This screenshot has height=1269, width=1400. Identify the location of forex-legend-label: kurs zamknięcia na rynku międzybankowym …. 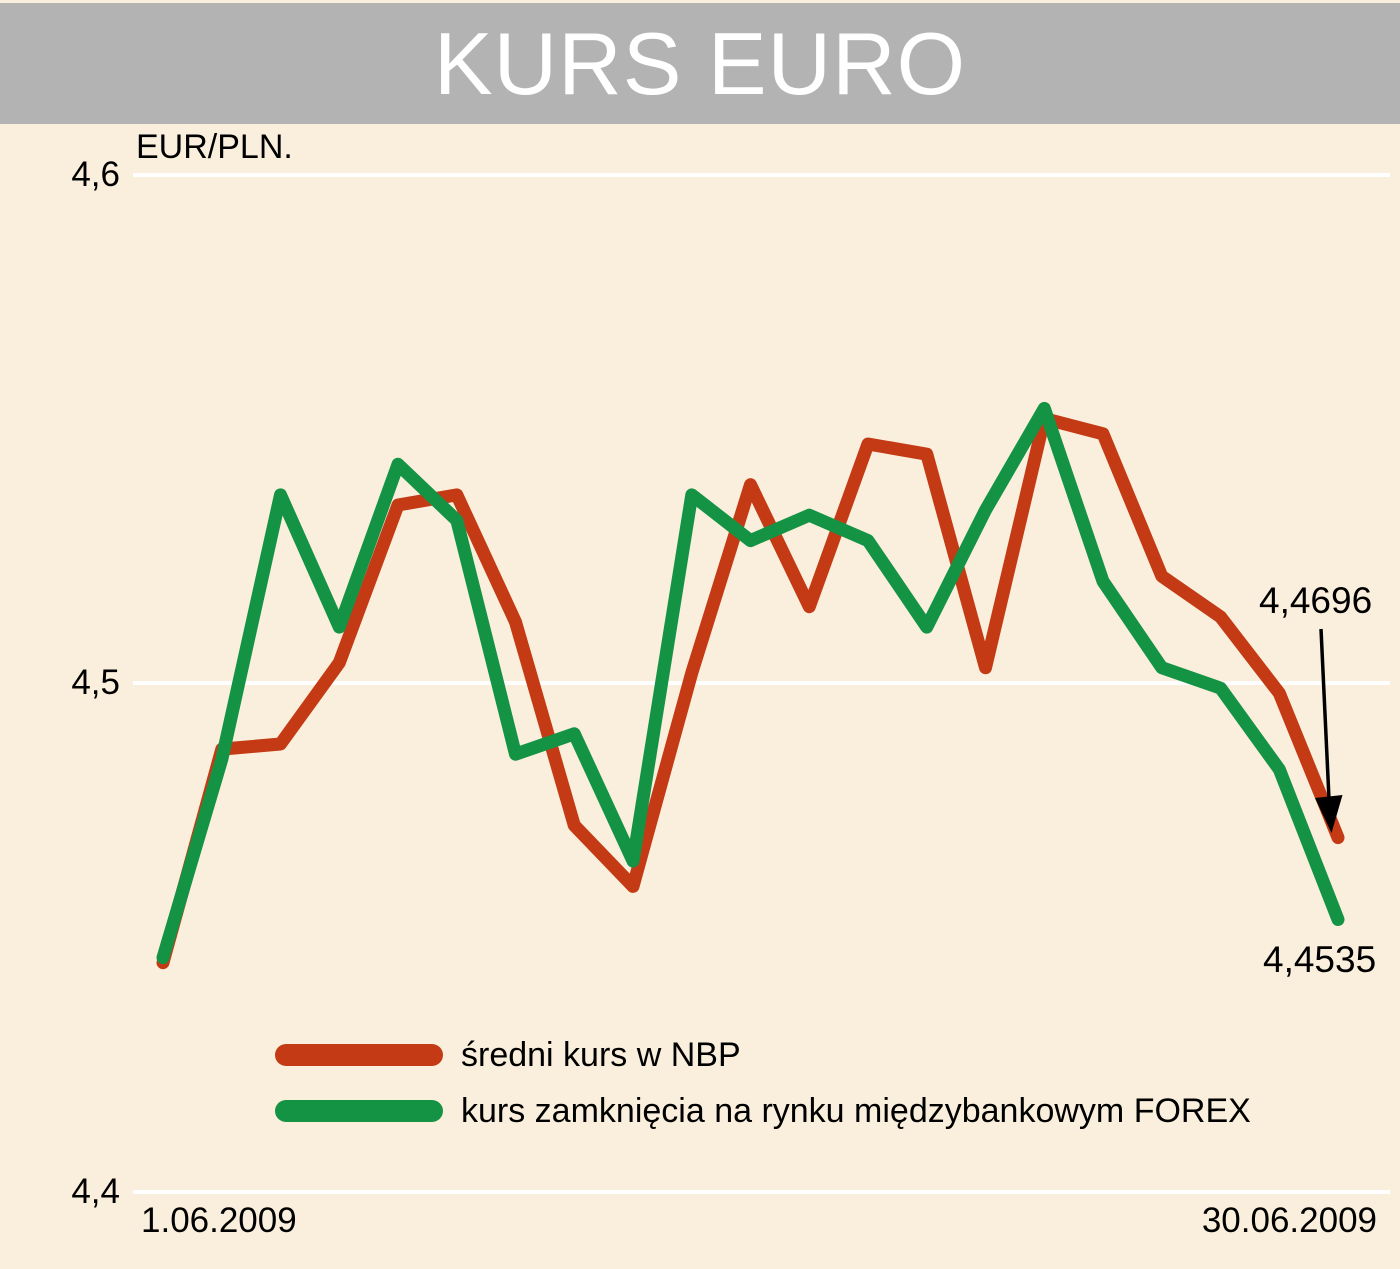
(856, 1111).